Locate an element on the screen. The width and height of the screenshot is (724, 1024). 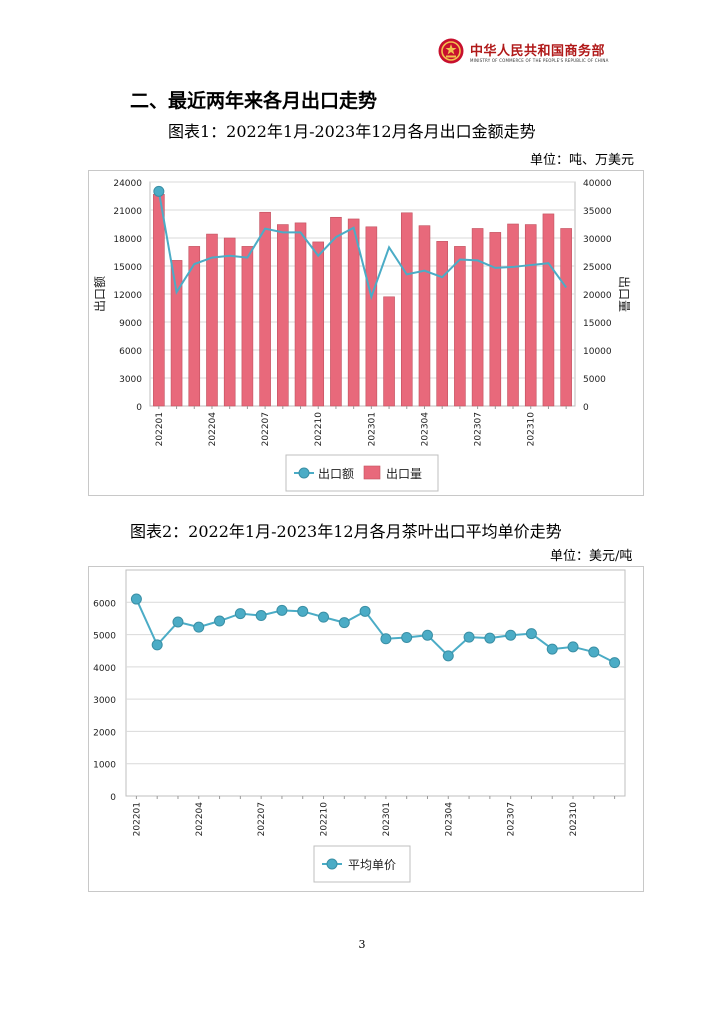
chart1-right-tick-label: 25000 is located at coordinates (597, 268).